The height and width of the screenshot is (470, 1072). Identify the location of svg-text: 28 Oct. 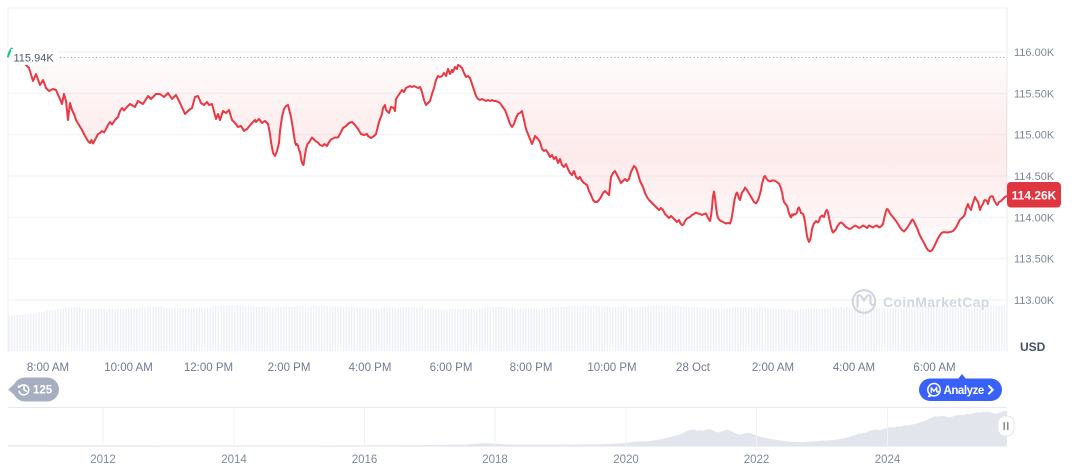
(693, 368).